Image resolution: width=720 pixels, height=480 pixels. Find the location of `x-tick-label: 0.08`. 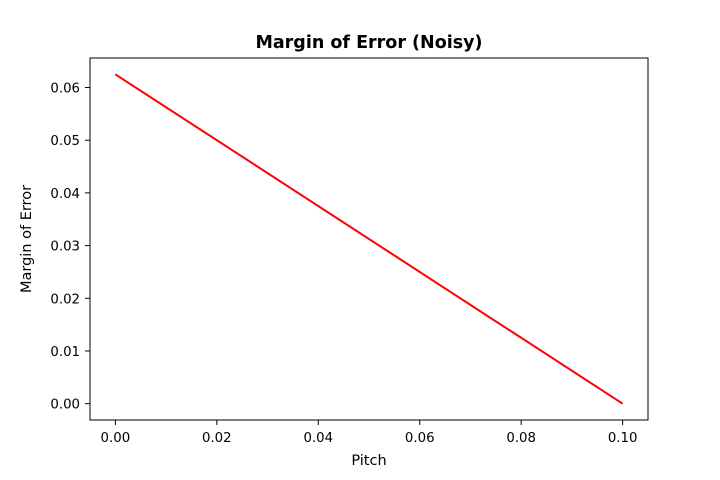

x-tick-label: 0.08 is located at coordinates (521, 438).